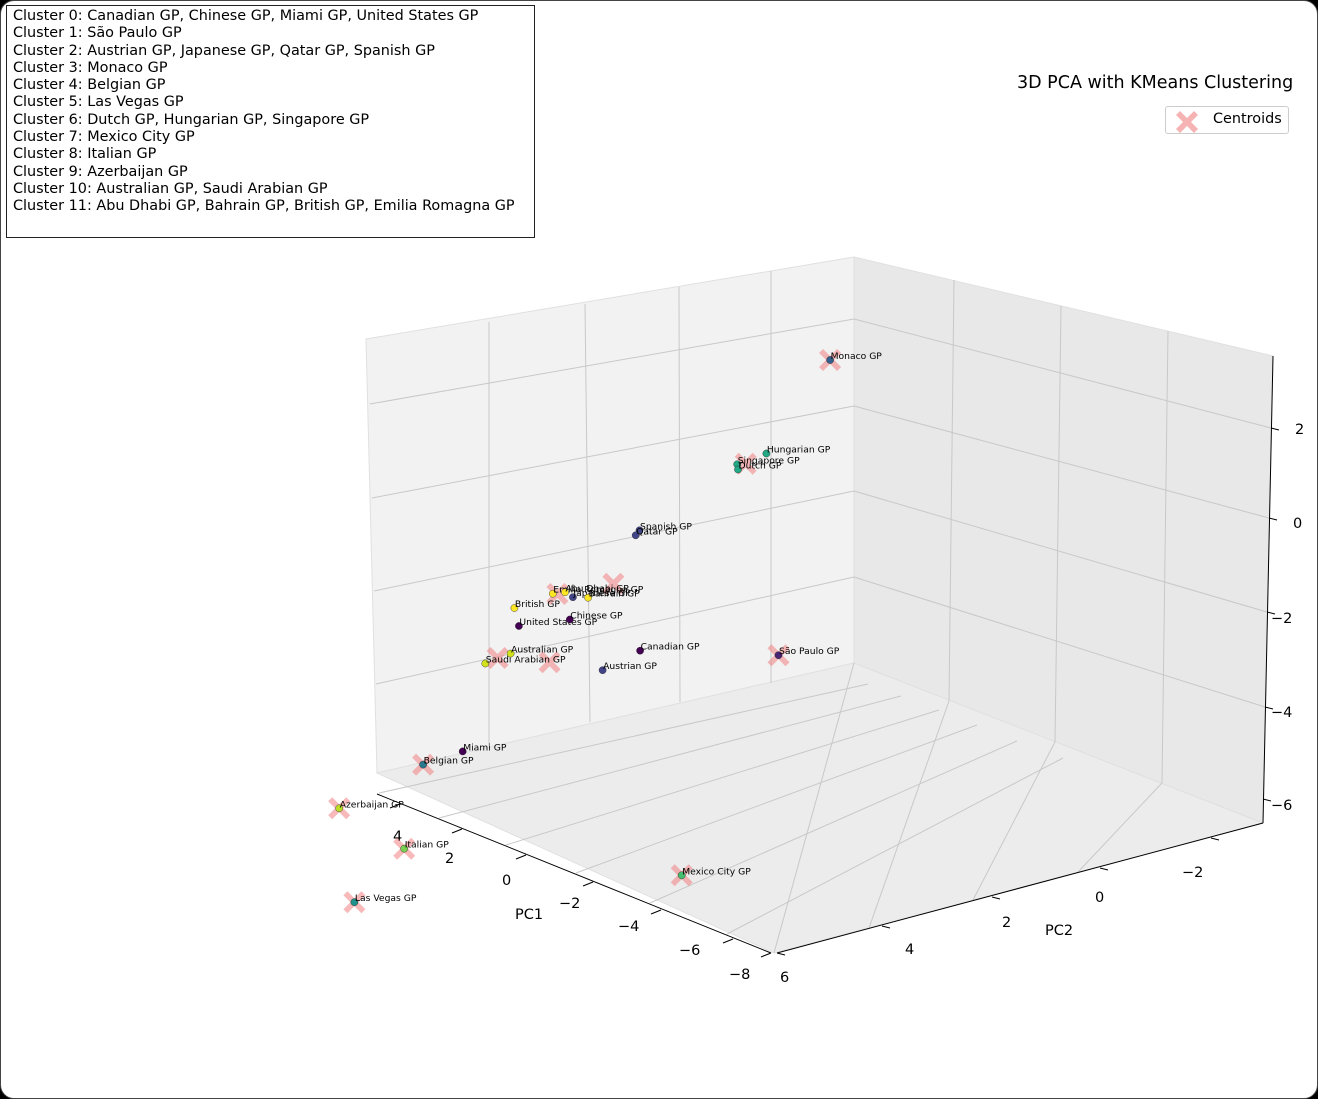 The height and width of the screenshot is (1099, 1318). What do you see at coordinates (90, 67) in the screenshot?
I see `cluster-legend-line: Cluster 3: Monaco GP` at bounding box center [90, 67].